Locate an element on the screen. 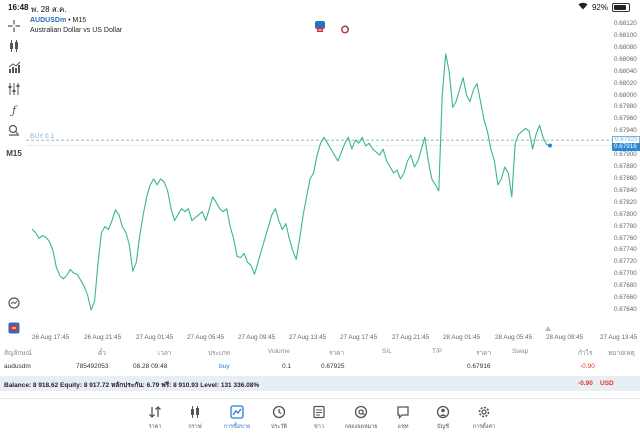 This screenshot has height=448, width=640. buy-quick-button is located at coordinates (345, 27).